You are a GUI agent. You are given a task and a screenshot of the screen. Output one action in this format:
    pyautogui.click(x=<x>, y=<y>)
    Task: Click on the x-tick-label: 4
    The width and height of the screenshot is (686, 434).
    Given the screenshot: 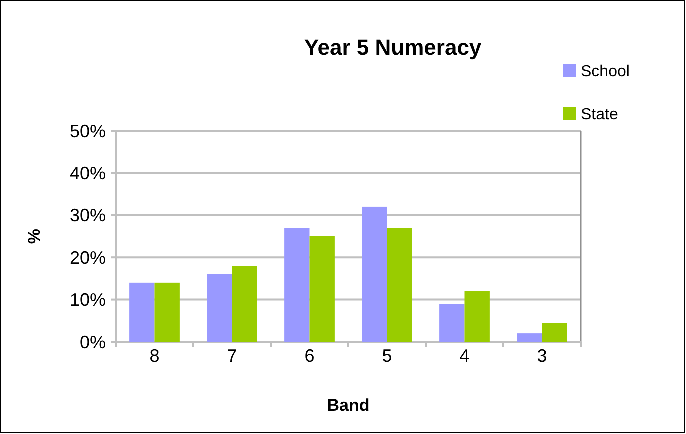 What is the action you would take?
    pyautogui.click(x=465, y=356)
    